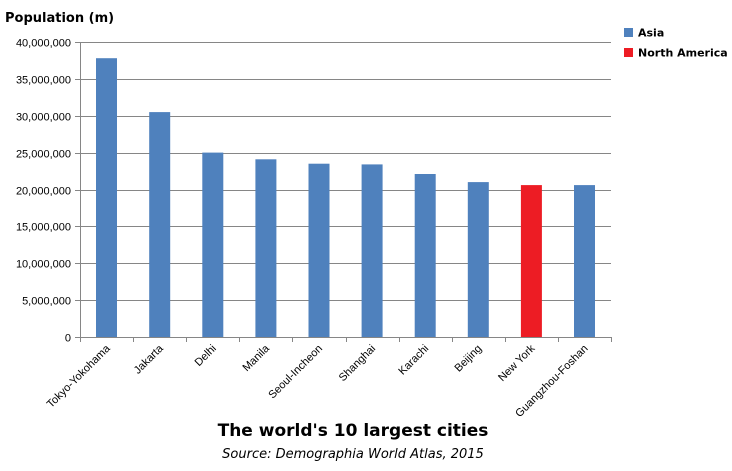 The height and width of the screenshot is (471, 732). I want to click on x-tick-label: New York, so click(517, 363).